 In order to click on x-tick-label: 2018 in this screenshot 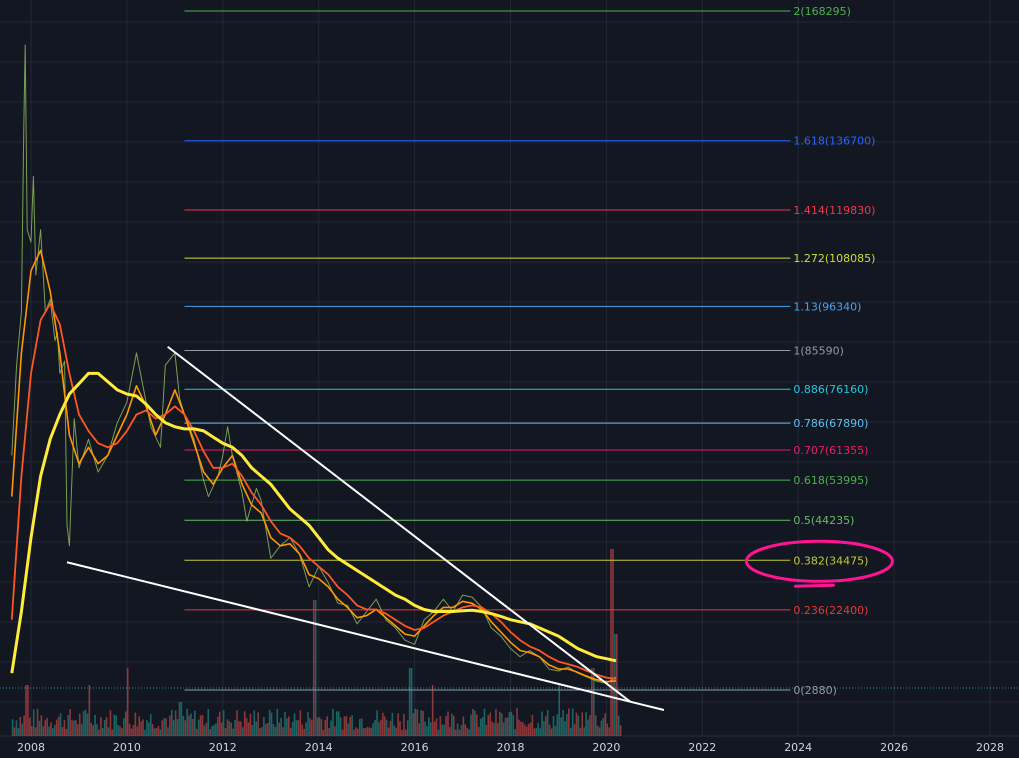, I will do `click(511, 747)`.